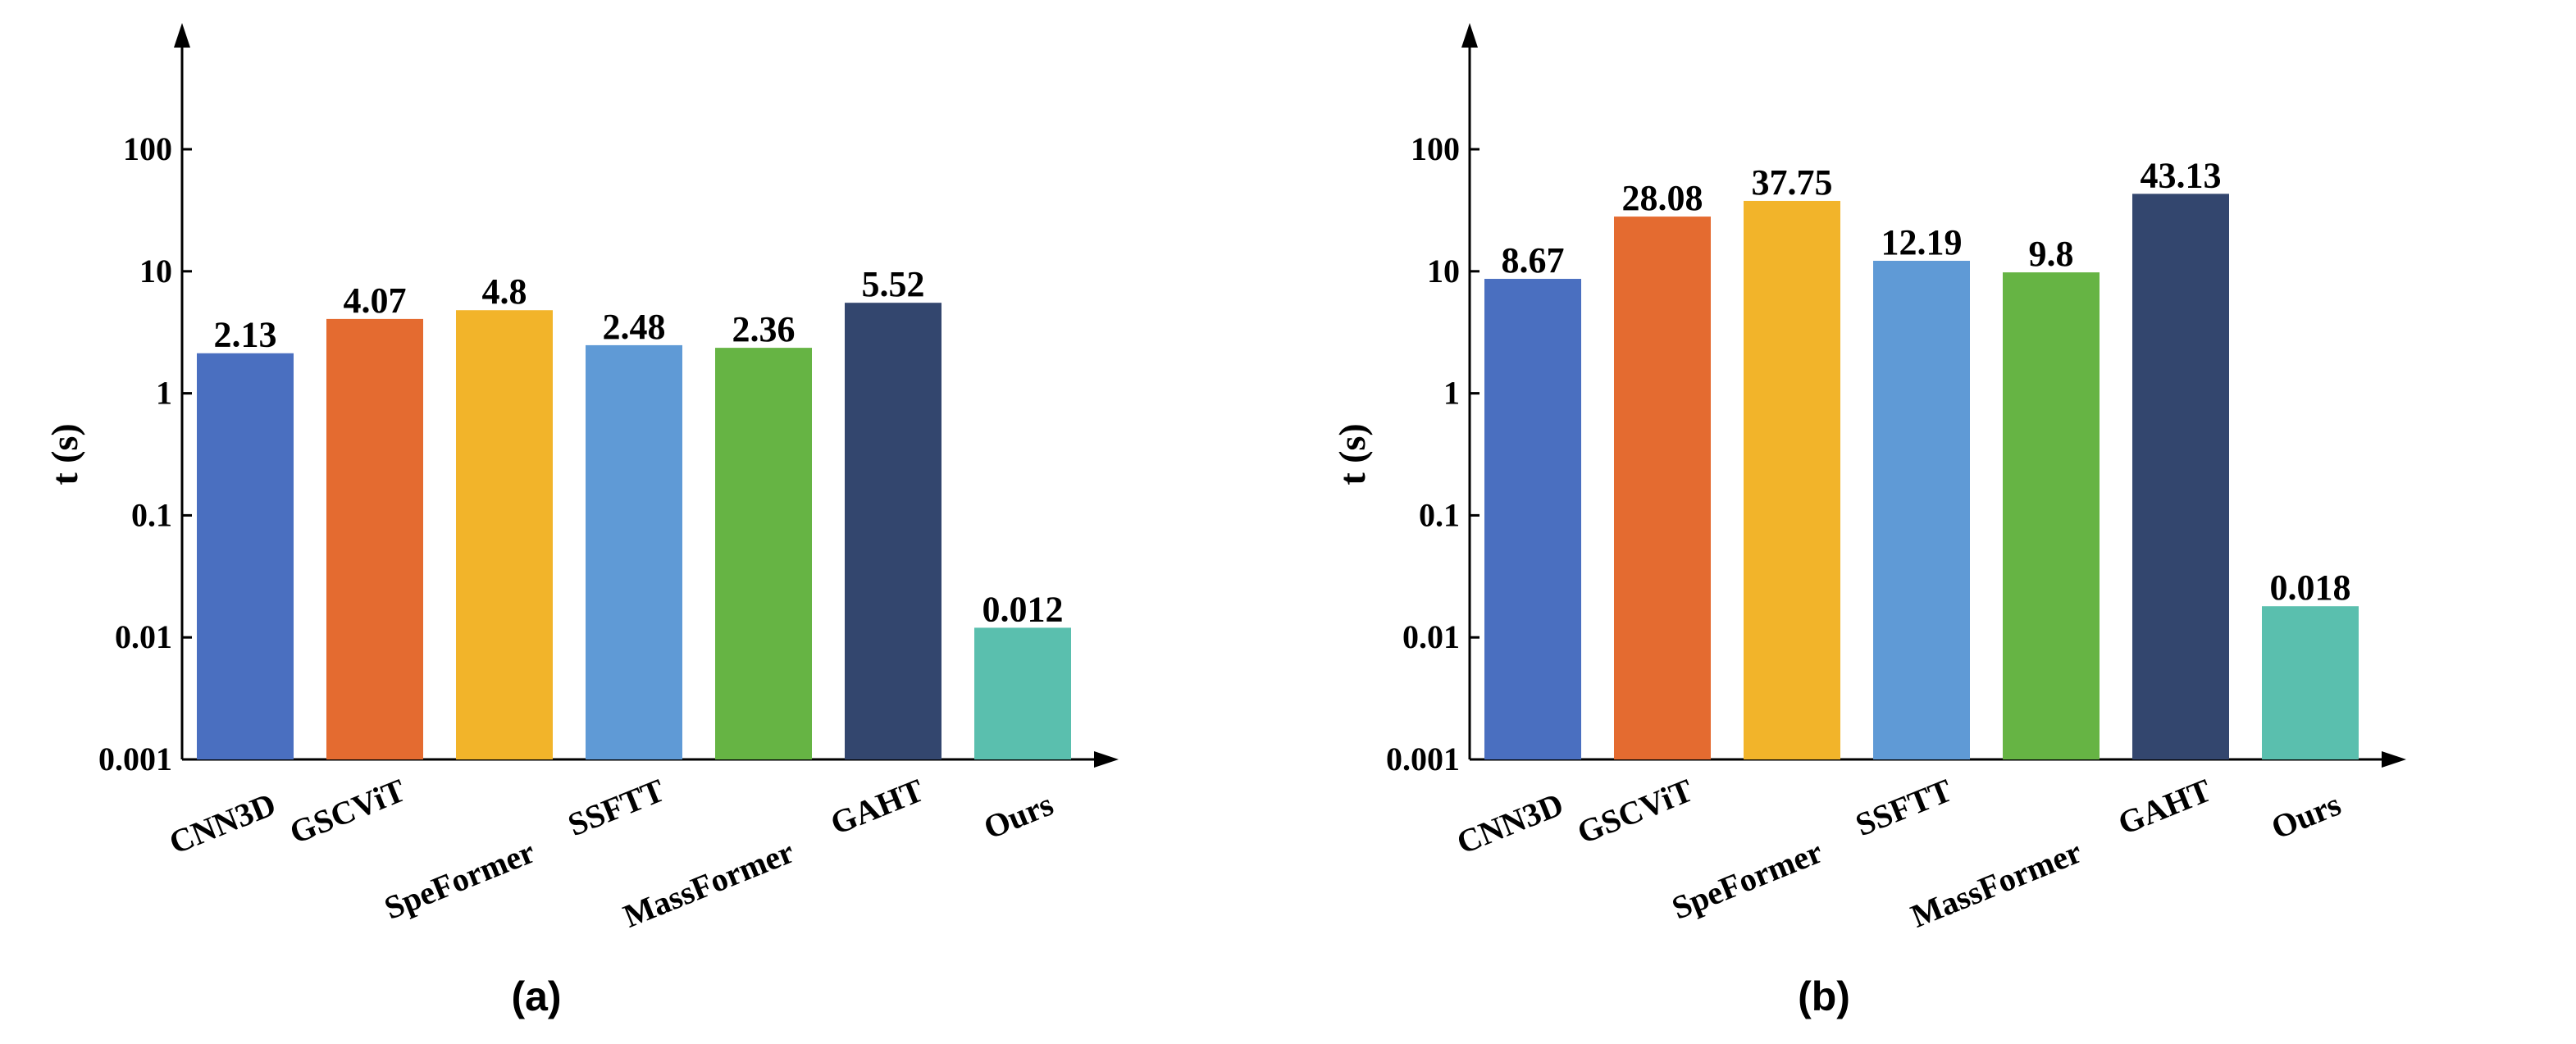 The image size is (2576, 1044). Describe the element at coordinates (1792, 182) in the screenshot. I see `bar-value-label: 37.75` at that location.